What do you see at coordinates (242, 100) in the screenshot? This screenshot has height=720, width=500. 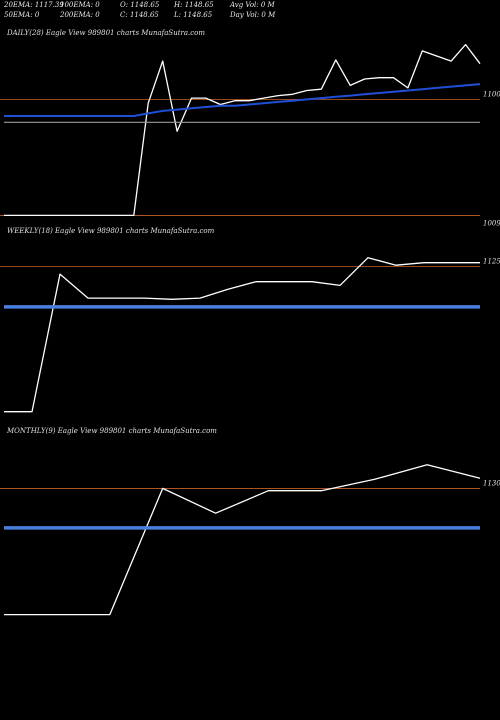 I see `daily-ema-line` at bounding box center [242, 100].